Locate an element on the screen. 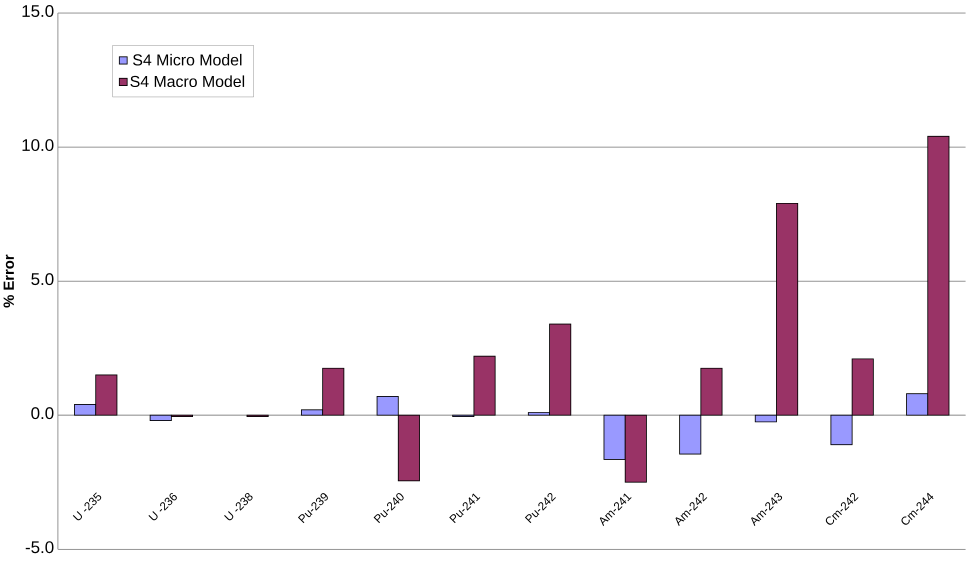 This screenshot has width=966, height=562. y-tick-label: 15.0 is located at coordinates (38, 10).